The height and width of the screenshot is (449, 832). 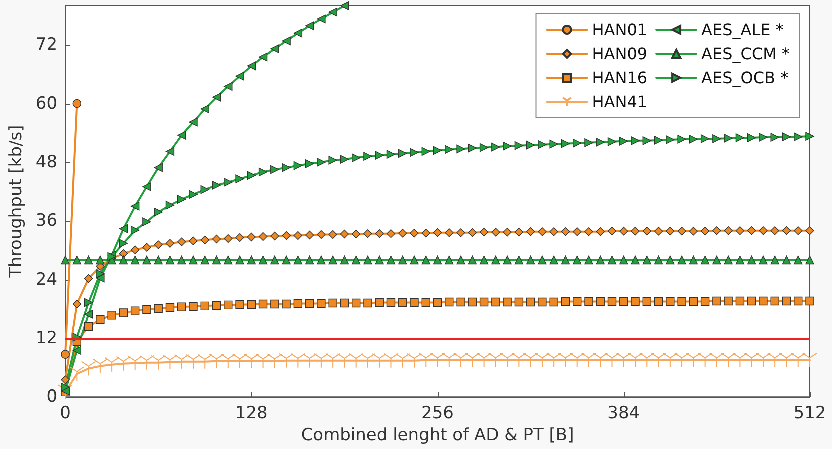 I want to click on x-tick-label: 128, so click(x=251, y=414).